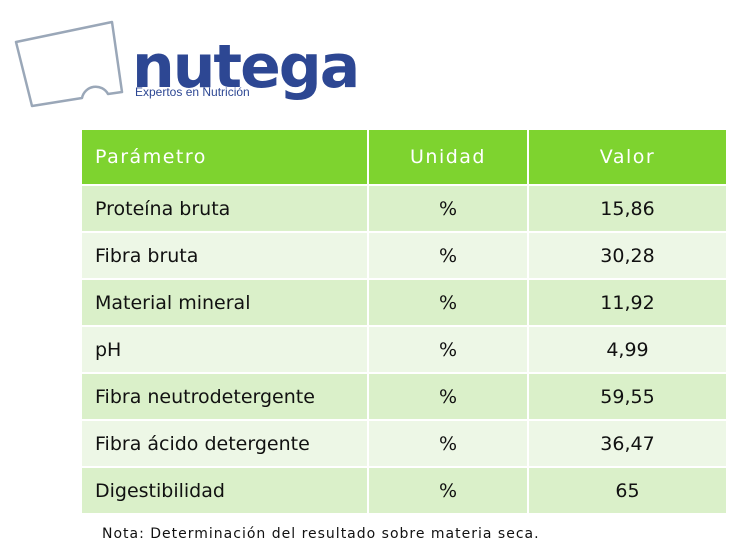 Image resolution: width=729 pixels, height=550 pixels. Describe the element at coordinates (448, 157) in the screenshot. I see `header-unidad: Unidad` at that location.